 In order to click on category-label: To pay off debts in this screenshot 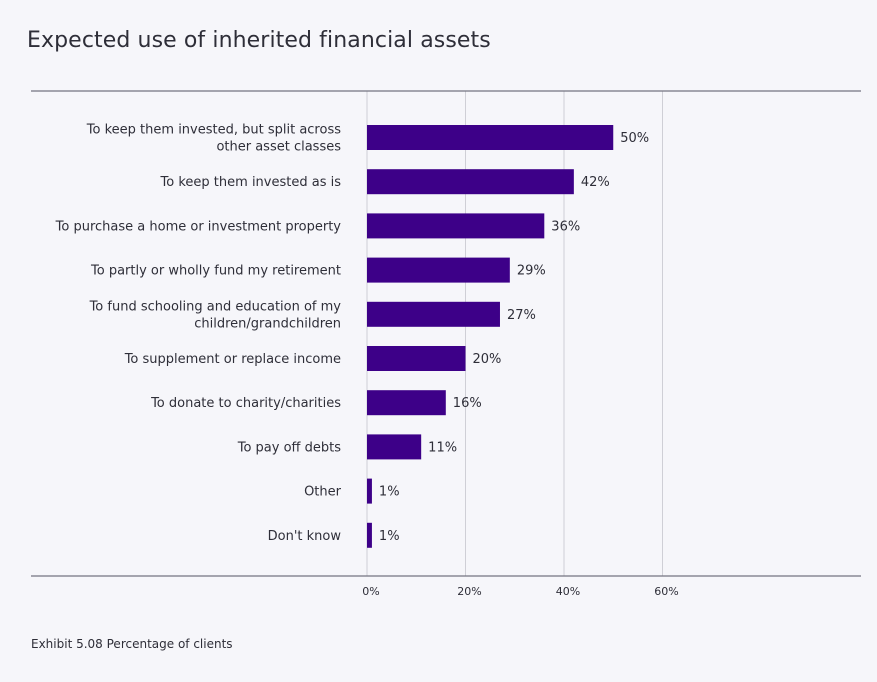, I will do `click(289, 447)`.